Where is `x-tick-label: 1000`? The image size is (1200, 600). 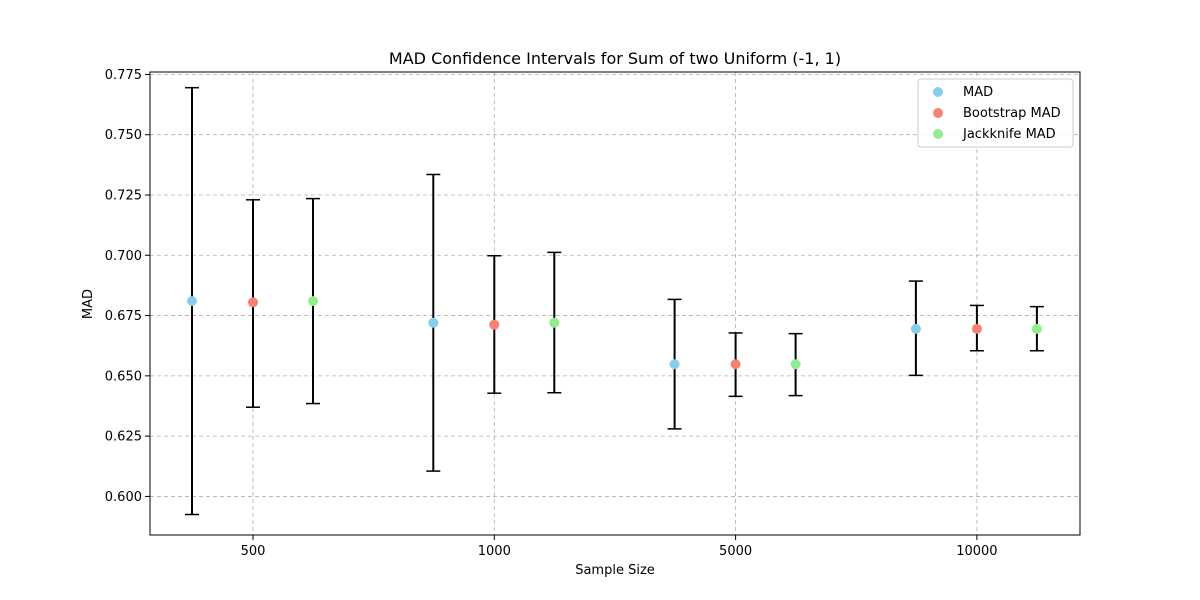
x-tick-label: 1000 is located at coordinates (494, 551).